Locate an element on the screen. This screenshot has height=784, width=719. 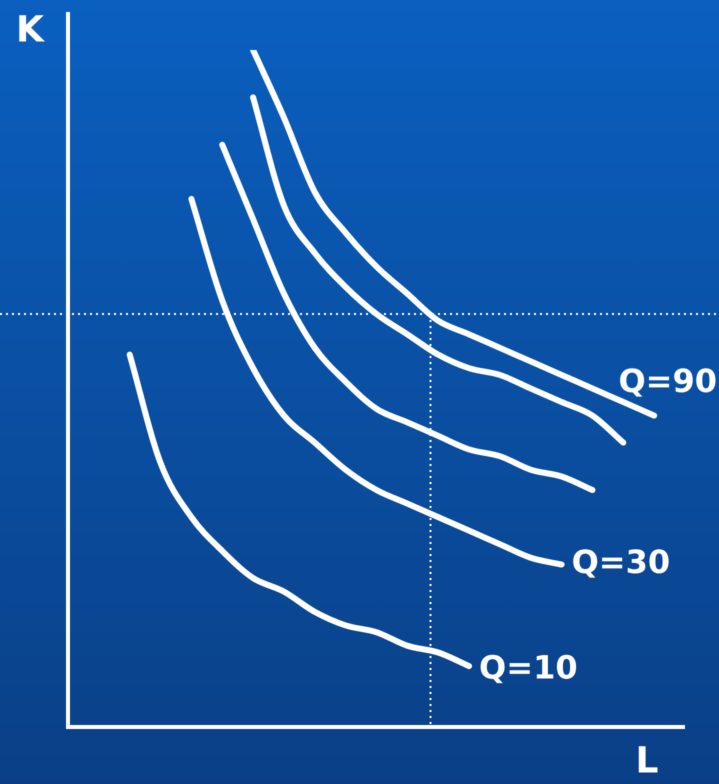
series-label: Q=10 is located at coordinates (528, 667).